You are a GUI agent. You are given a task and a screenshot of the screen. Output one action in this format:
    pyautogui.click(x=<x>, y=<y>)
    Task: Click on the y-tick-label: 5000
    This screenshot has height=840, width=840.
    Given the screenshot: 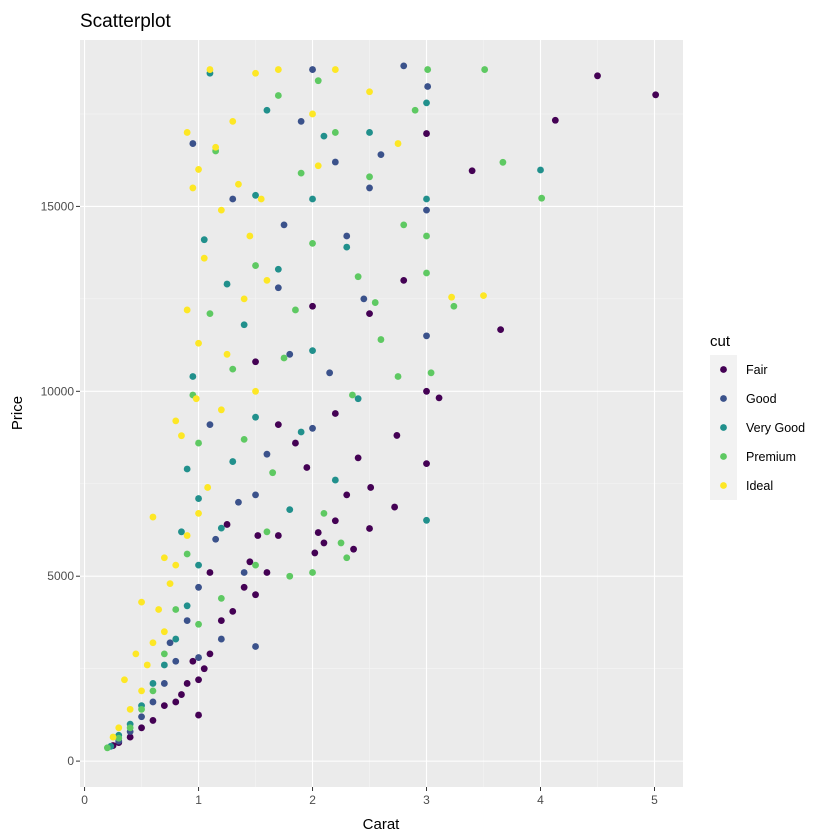 What is the action you would take?
    pyautogui.click(x=60, y=576)
    